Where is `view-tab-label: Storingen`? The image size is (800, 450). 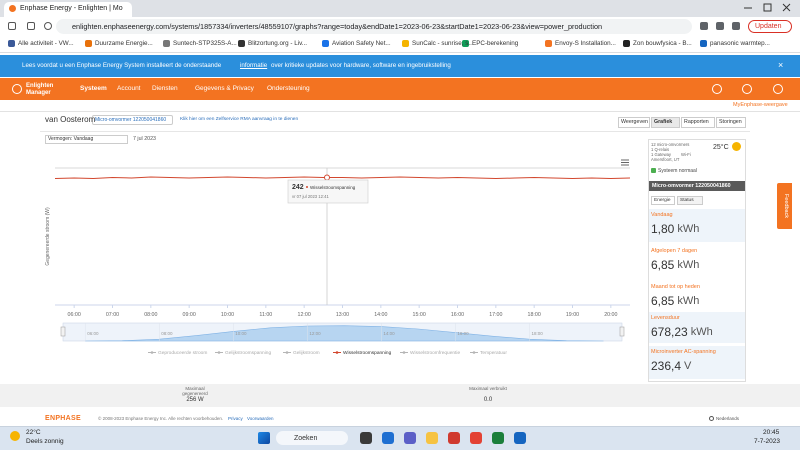
view-tab-label: Storingen is located at coordinates (730, 122).